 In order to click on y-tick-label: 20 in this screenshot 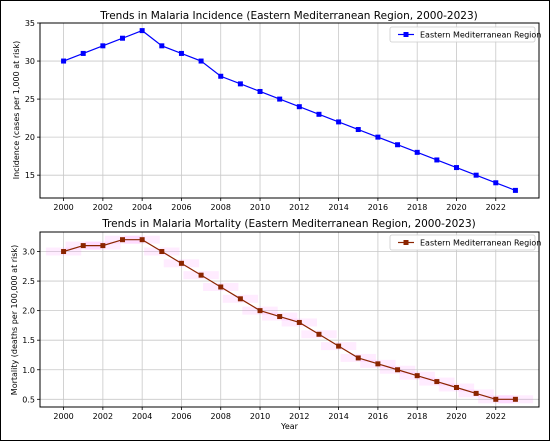, I will do `click(30, 137)`.